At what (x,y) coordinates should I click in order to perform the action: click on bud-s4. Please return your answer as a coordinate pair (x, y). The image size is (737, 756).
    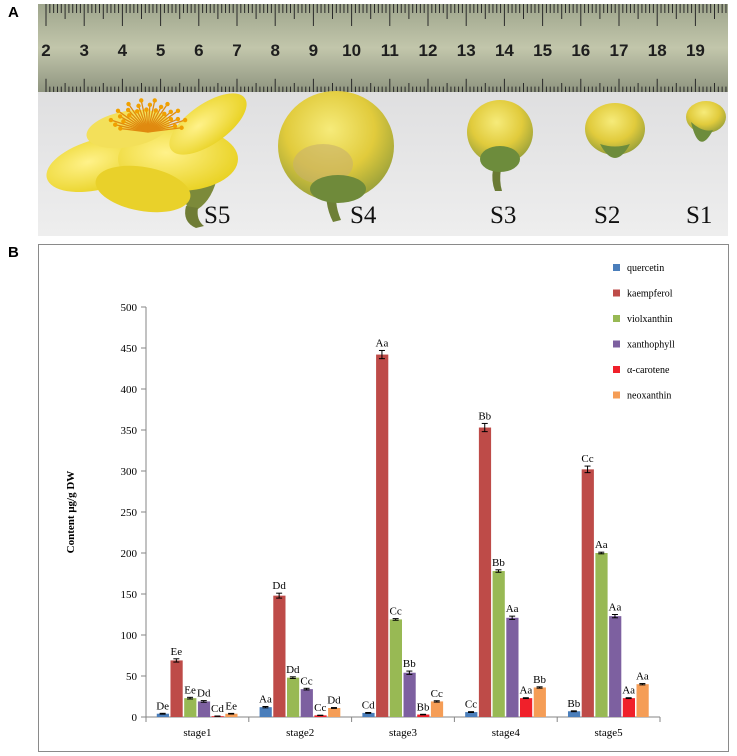
    Looking at the image, I should click on (336, 156).